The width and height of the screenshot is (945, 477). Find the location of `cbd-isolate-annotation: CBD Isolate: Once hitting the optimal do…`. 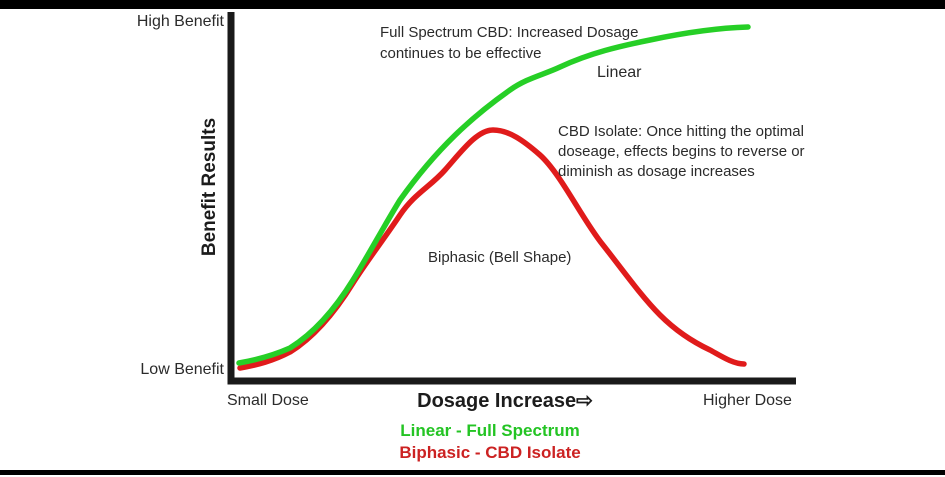

cbd-isolate-annotation: CBD Isolate: Once hitting the optimal do… is located at coordinates (681, 151).